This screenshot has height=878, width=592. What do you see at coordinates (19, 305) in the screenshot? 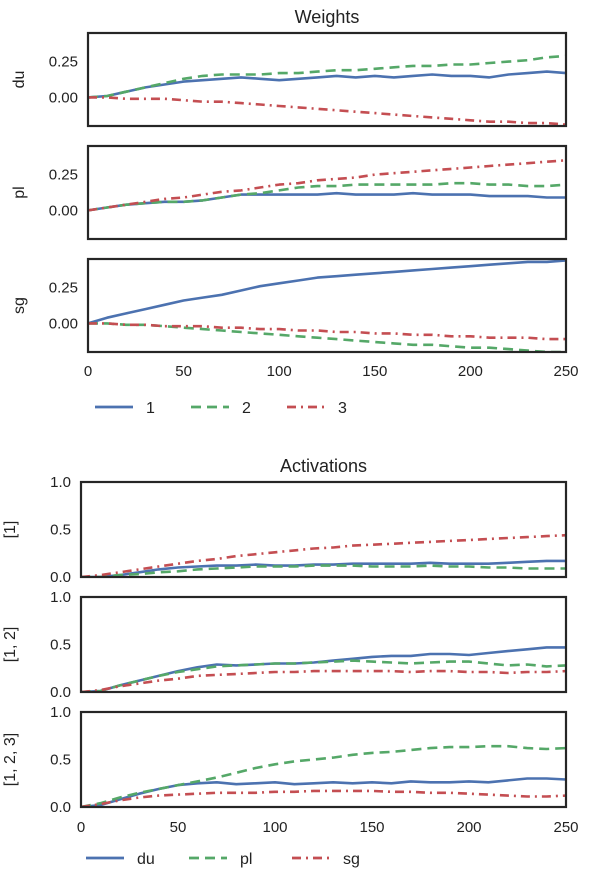
I see `y-axis-label: sg` at bounding box center [19, 305].